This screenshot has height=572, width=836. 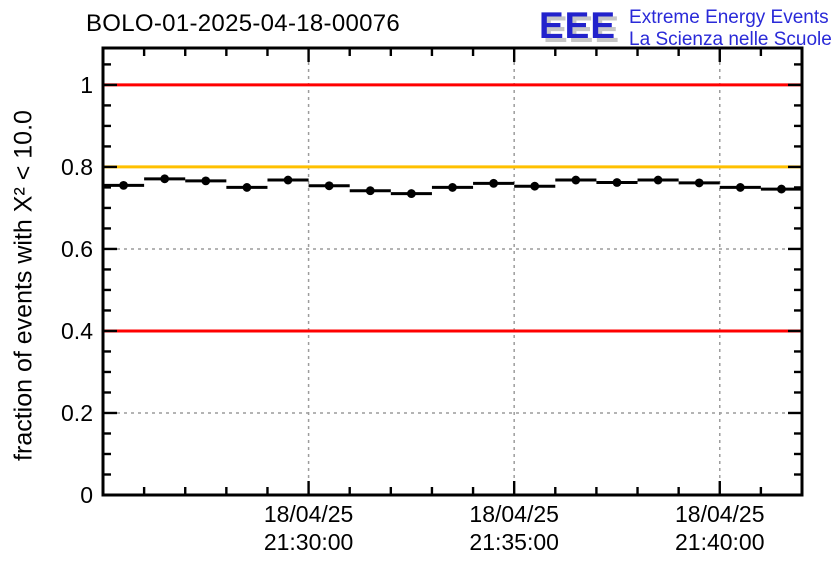 I want to click on y-tick-label: 0, so click(x=86, y=495).